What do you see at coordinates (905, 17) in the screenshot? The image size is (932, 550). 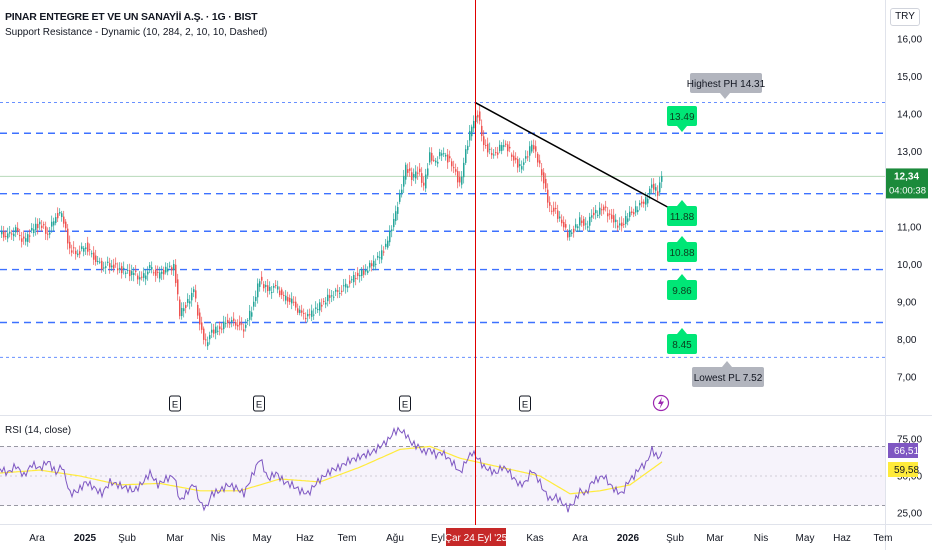 I see `currency-selector: TRY` at bounding box center [905, 17].